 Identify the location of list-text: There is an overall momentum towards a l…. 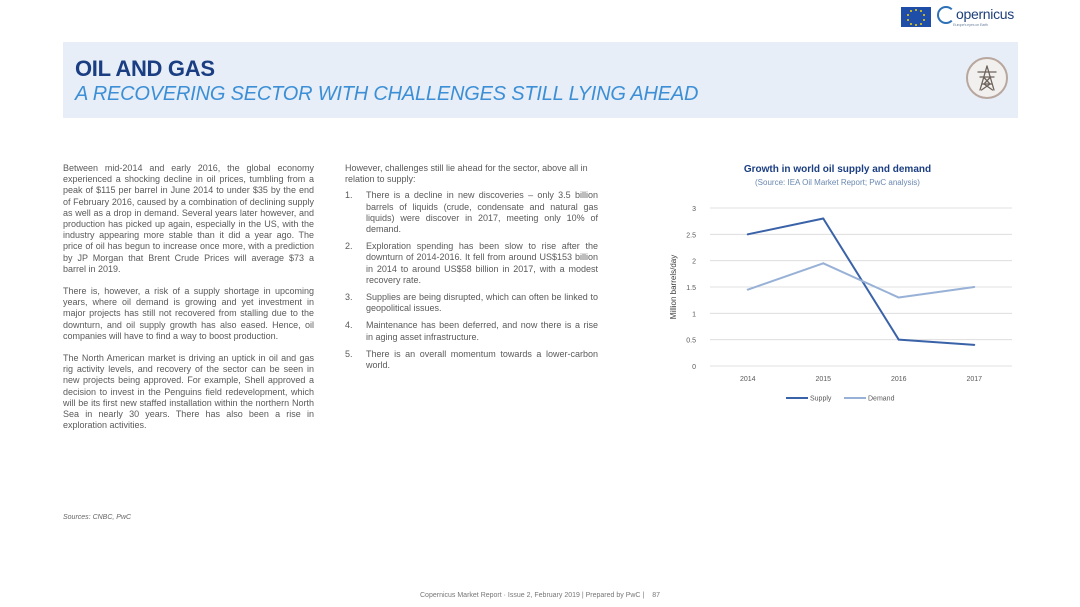
(482, 359).